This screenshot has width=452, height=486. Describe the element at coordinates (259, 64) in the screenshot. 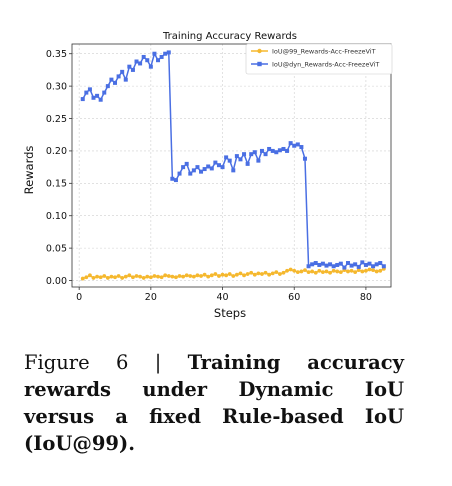

I see `legend-marker-ioudyn` at that location.